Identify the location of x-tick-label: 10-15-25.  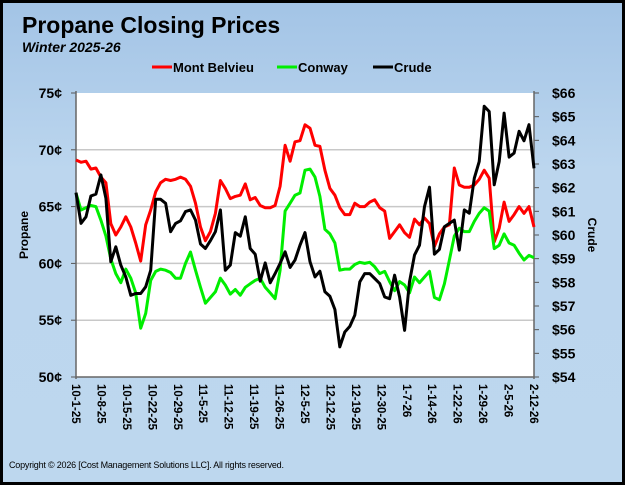
(126, 407).